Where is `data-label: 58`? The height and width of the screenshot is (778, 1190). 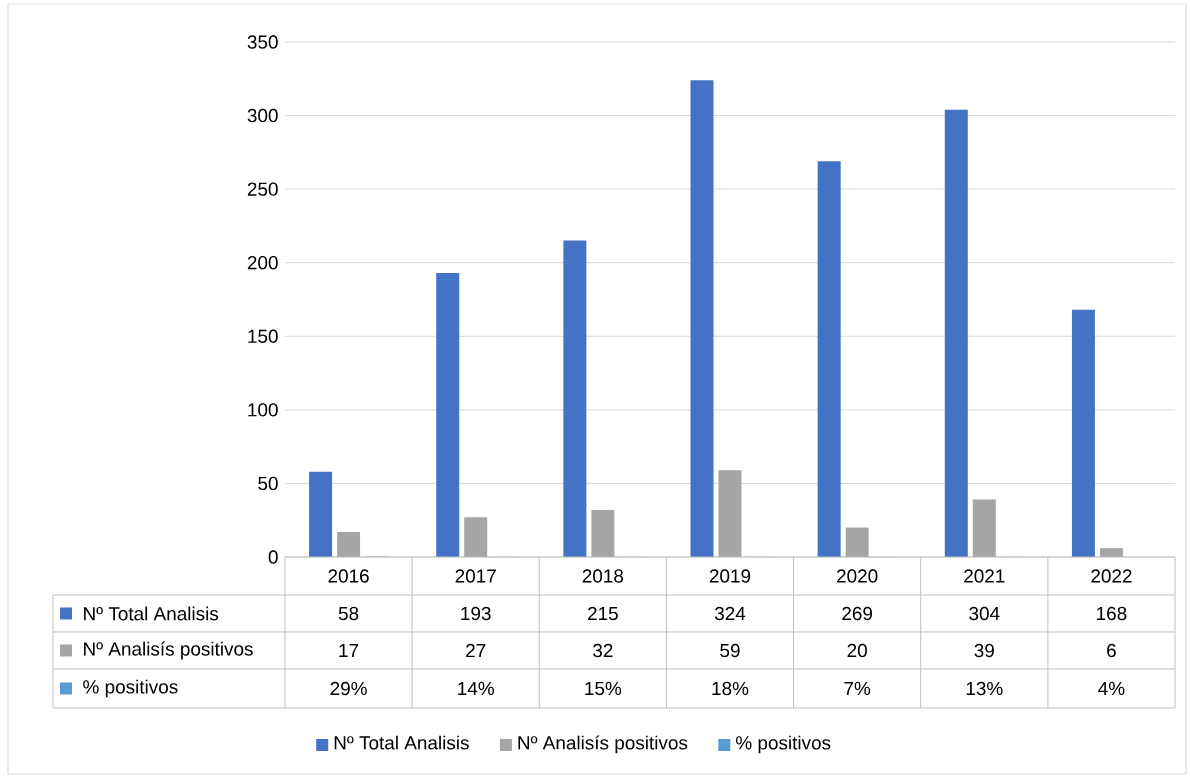 data-label: 58 is located at coordinates (348, 613).